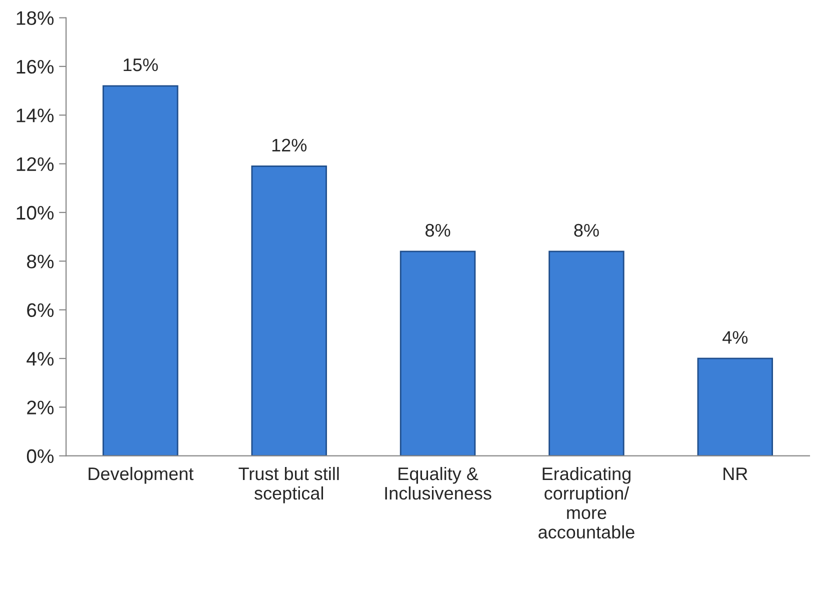  Describe the element at coordinates (35, 115) in the screenshot. I see `y-tick-label: 14%` at that location.